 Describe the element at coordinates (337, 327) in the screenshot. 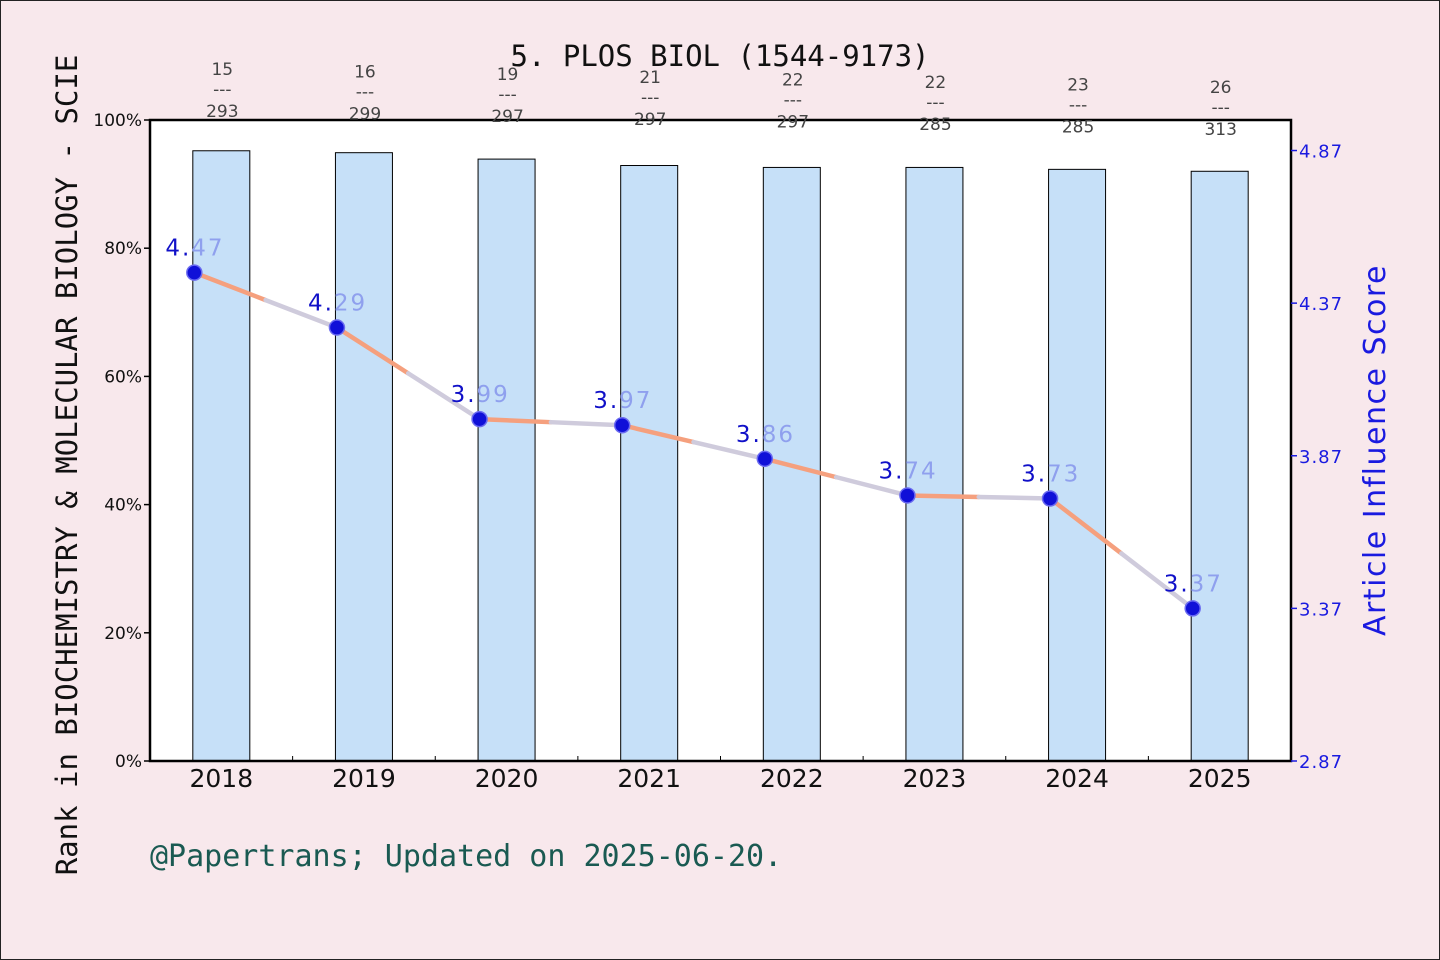

I see `line-point-2019` at that location.